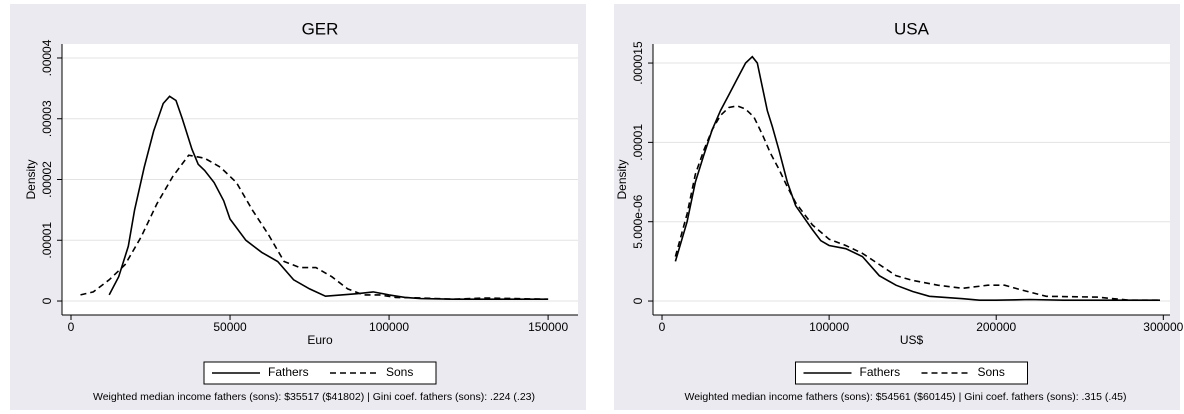 This screenshot has height=414, width=1184. I want to click on density-line, so click(314, 227).